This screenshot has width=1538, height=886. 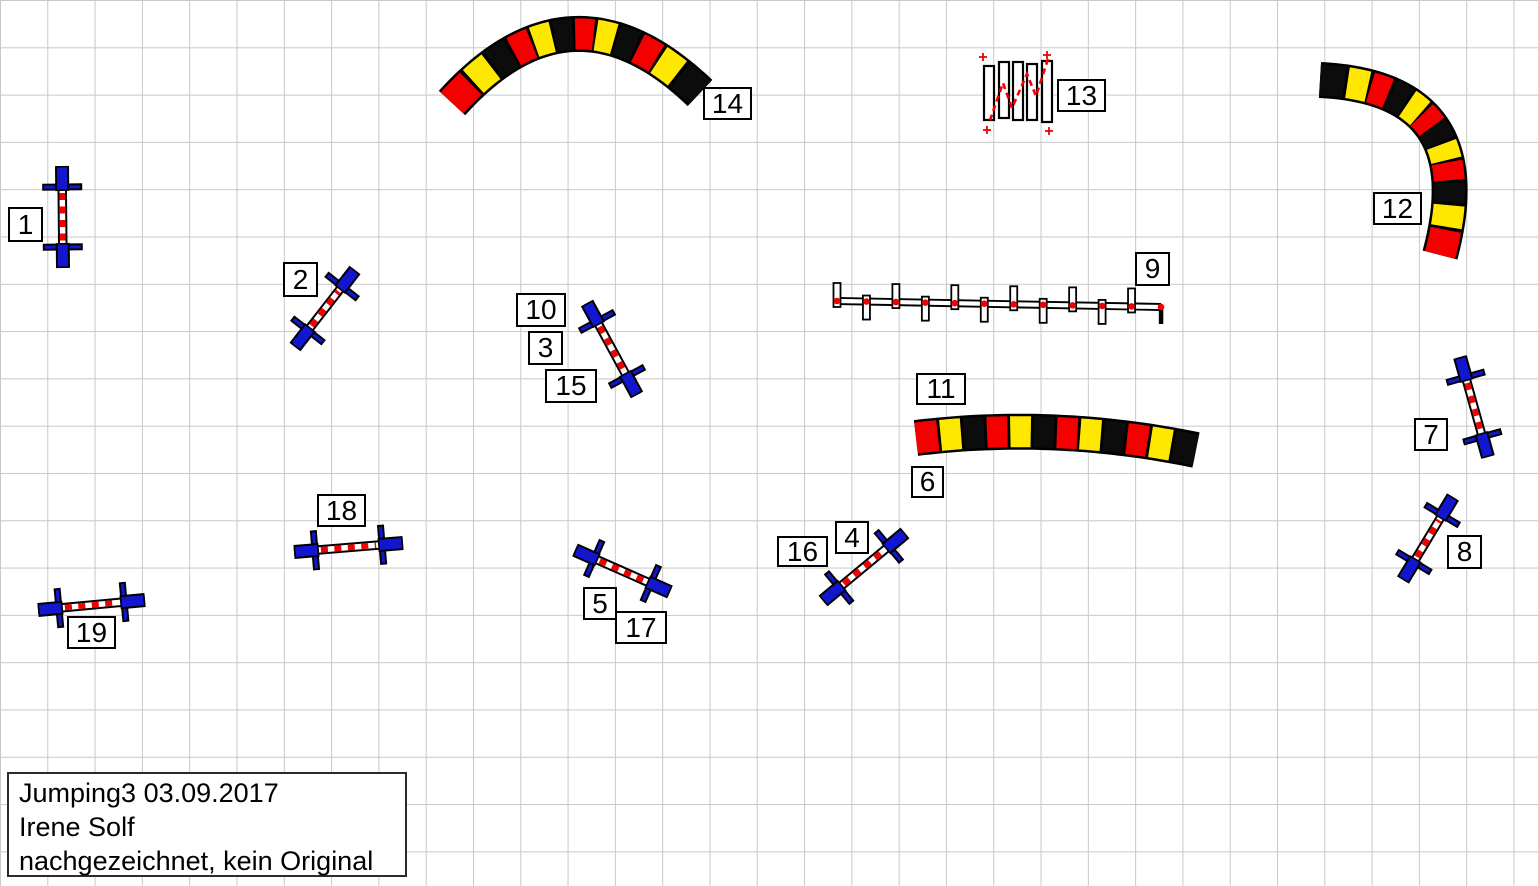 I want to click on obstacle-label-1: 1, so click(x=25, y=224).